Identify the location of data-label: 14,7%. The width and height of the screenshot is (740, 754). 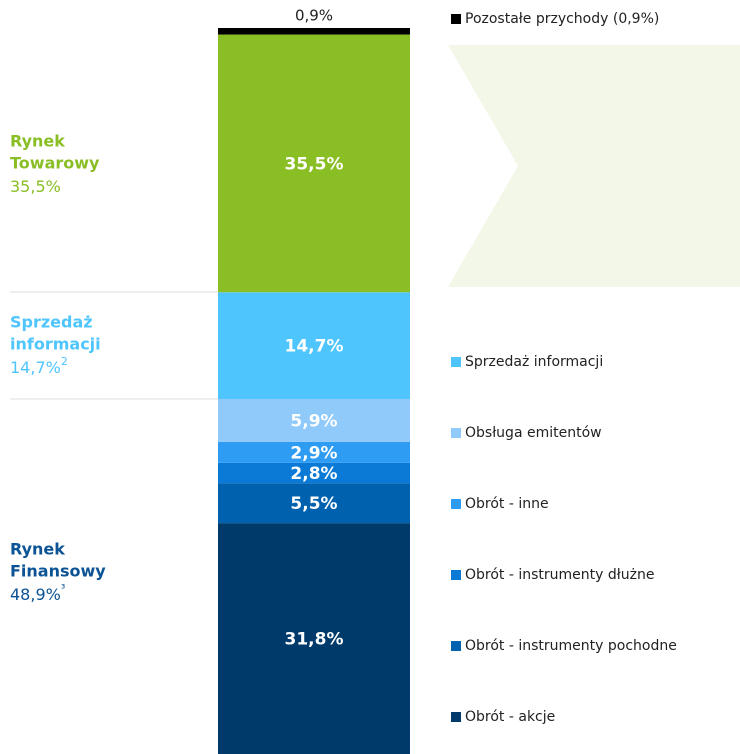
(314, 347).